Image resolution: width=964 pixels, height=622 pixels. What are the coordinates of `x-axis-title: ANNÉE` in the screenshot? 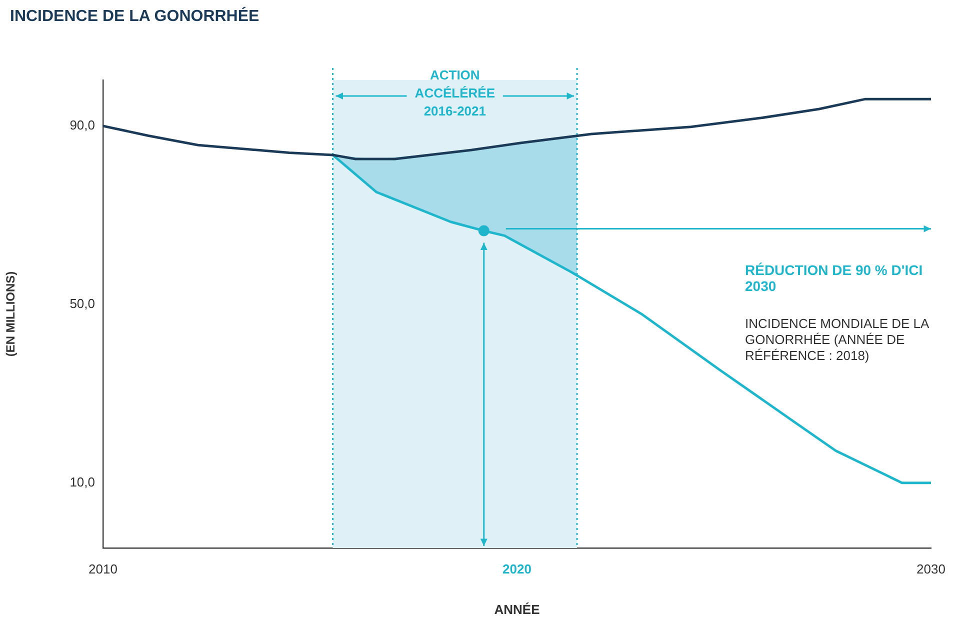 It's located at (517, 609).